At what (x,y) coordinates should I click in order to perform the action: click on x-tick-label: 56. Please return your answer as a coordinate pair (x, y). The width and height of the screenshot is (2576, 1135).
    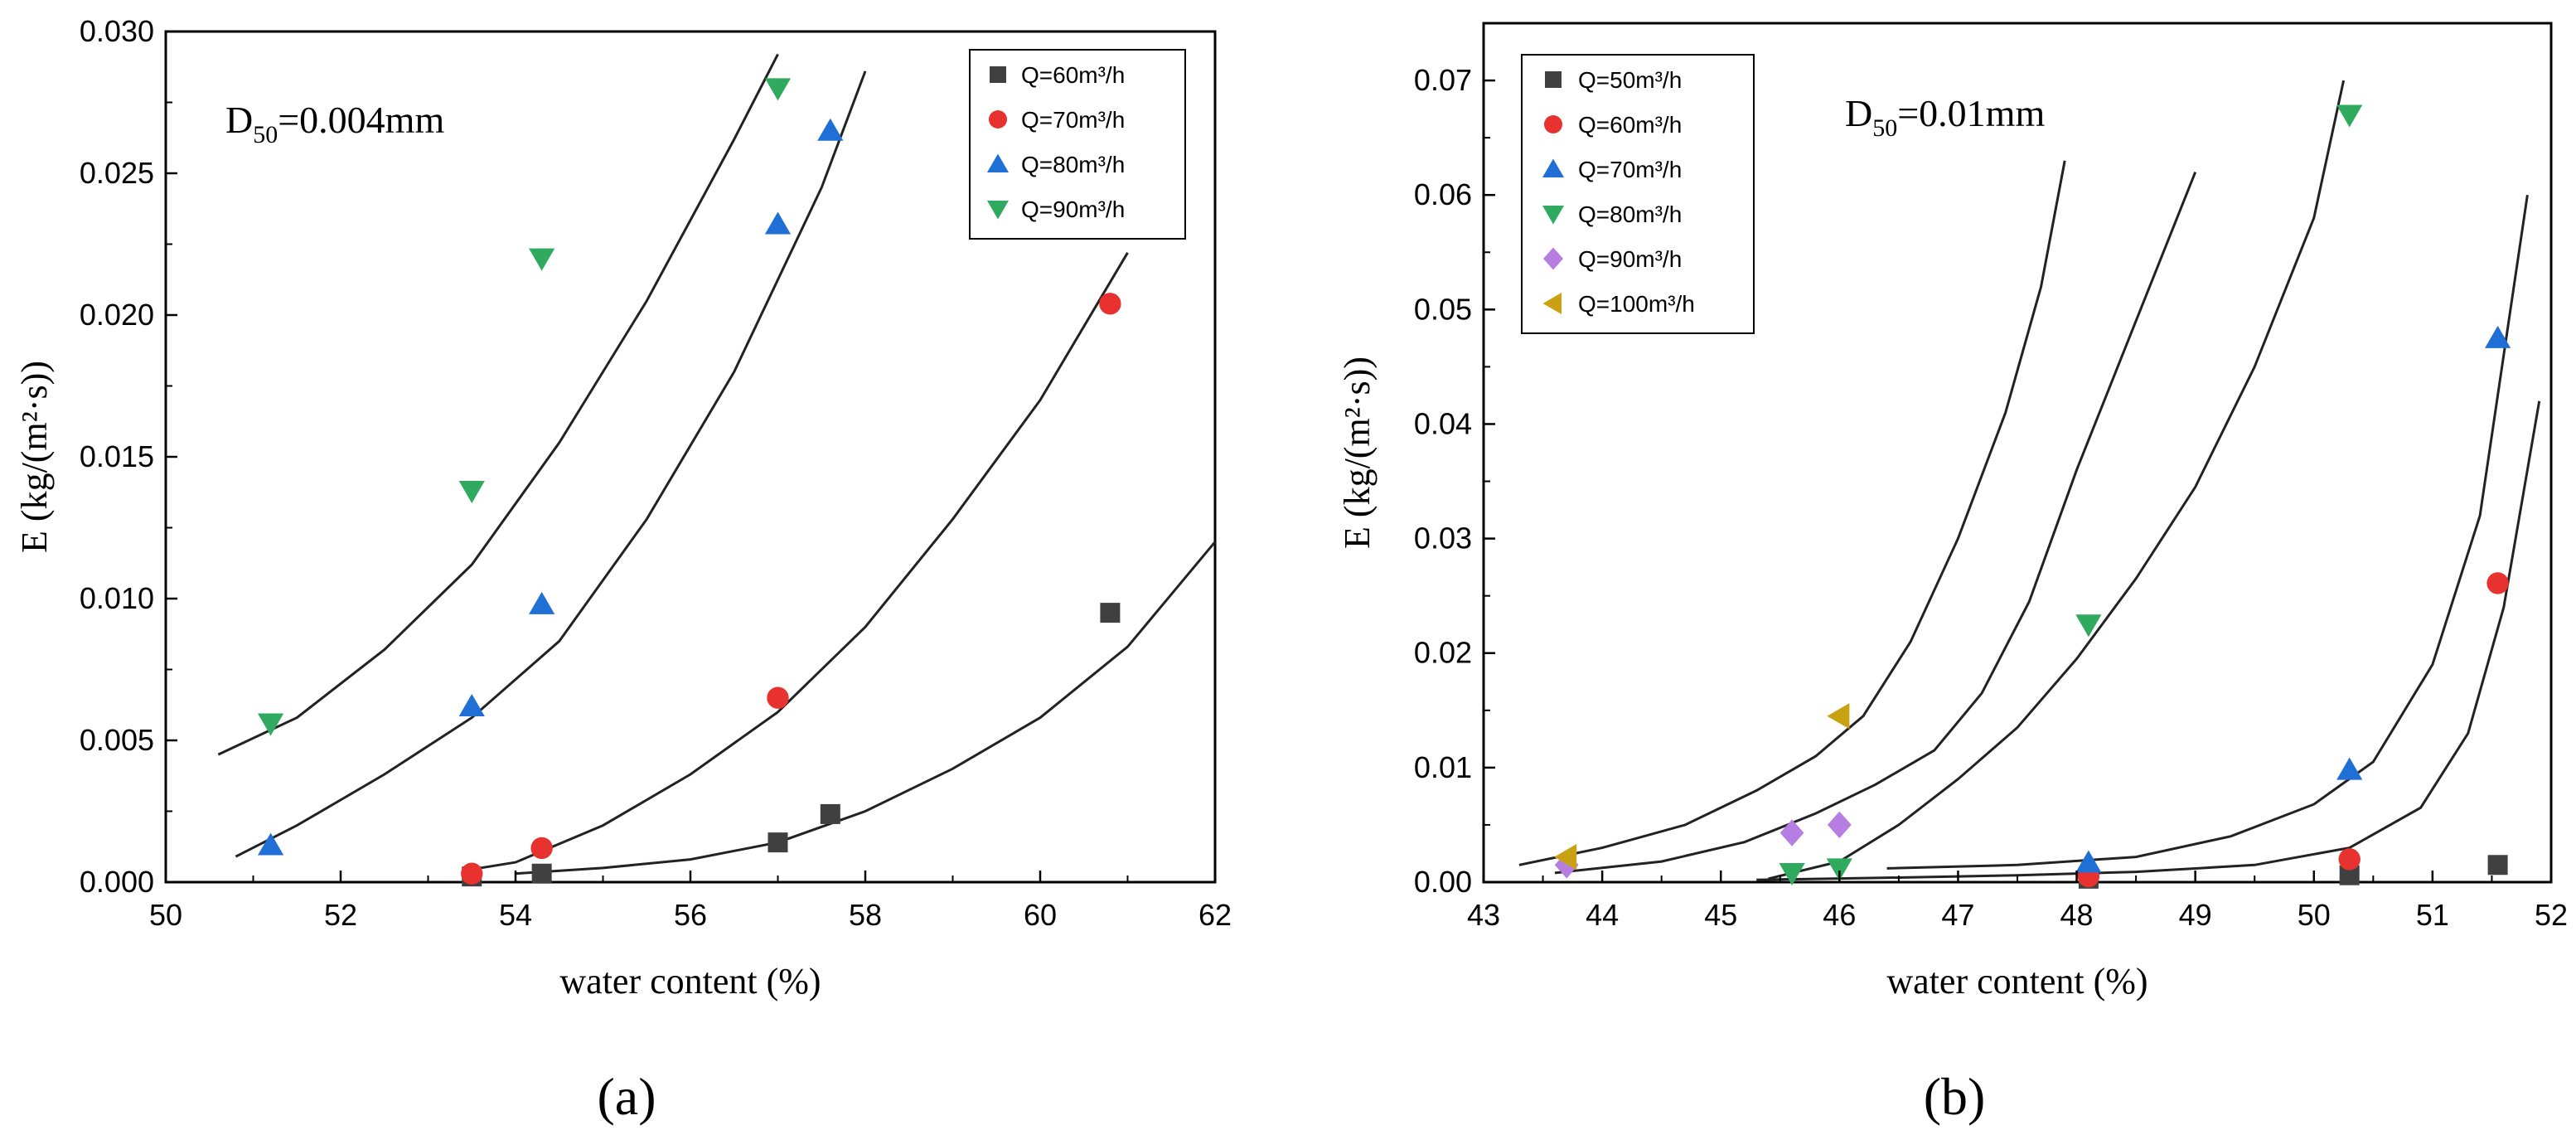
    Looking at the image, I should click on (690, 915).